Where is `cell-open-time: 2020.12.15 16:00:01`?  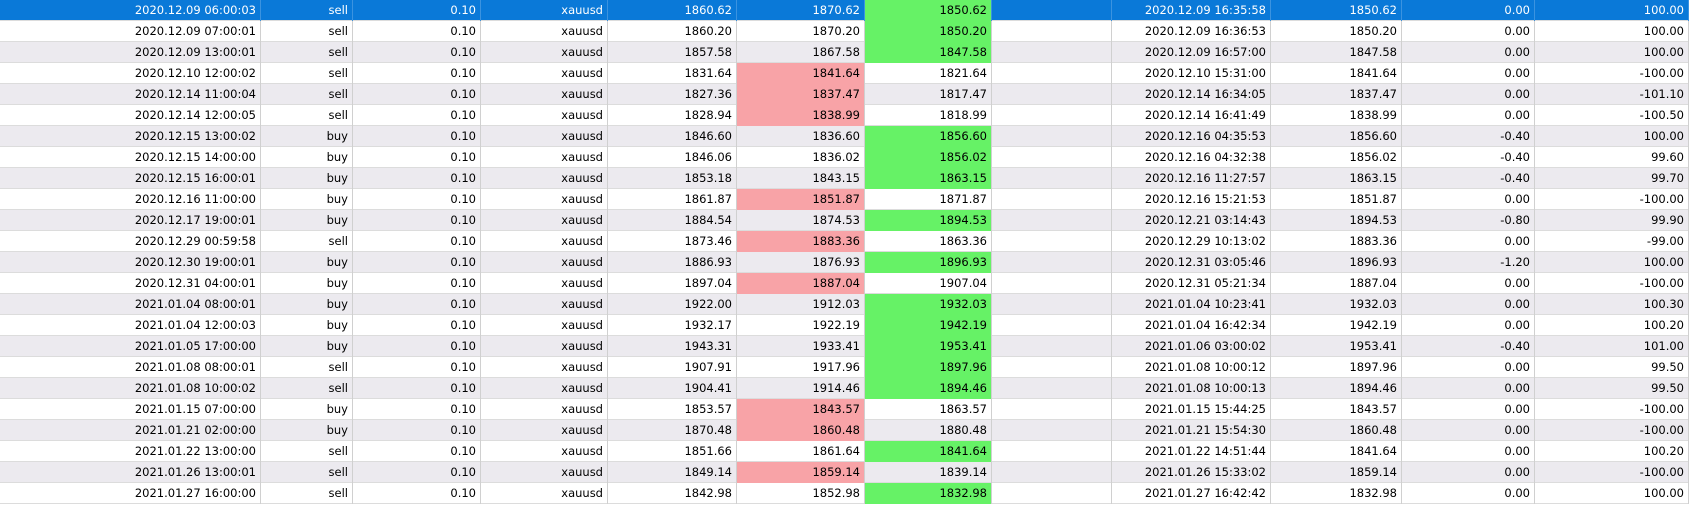 cell-open-time: 2020.12.15 16:00:01 is located at coordinates (130, 178).